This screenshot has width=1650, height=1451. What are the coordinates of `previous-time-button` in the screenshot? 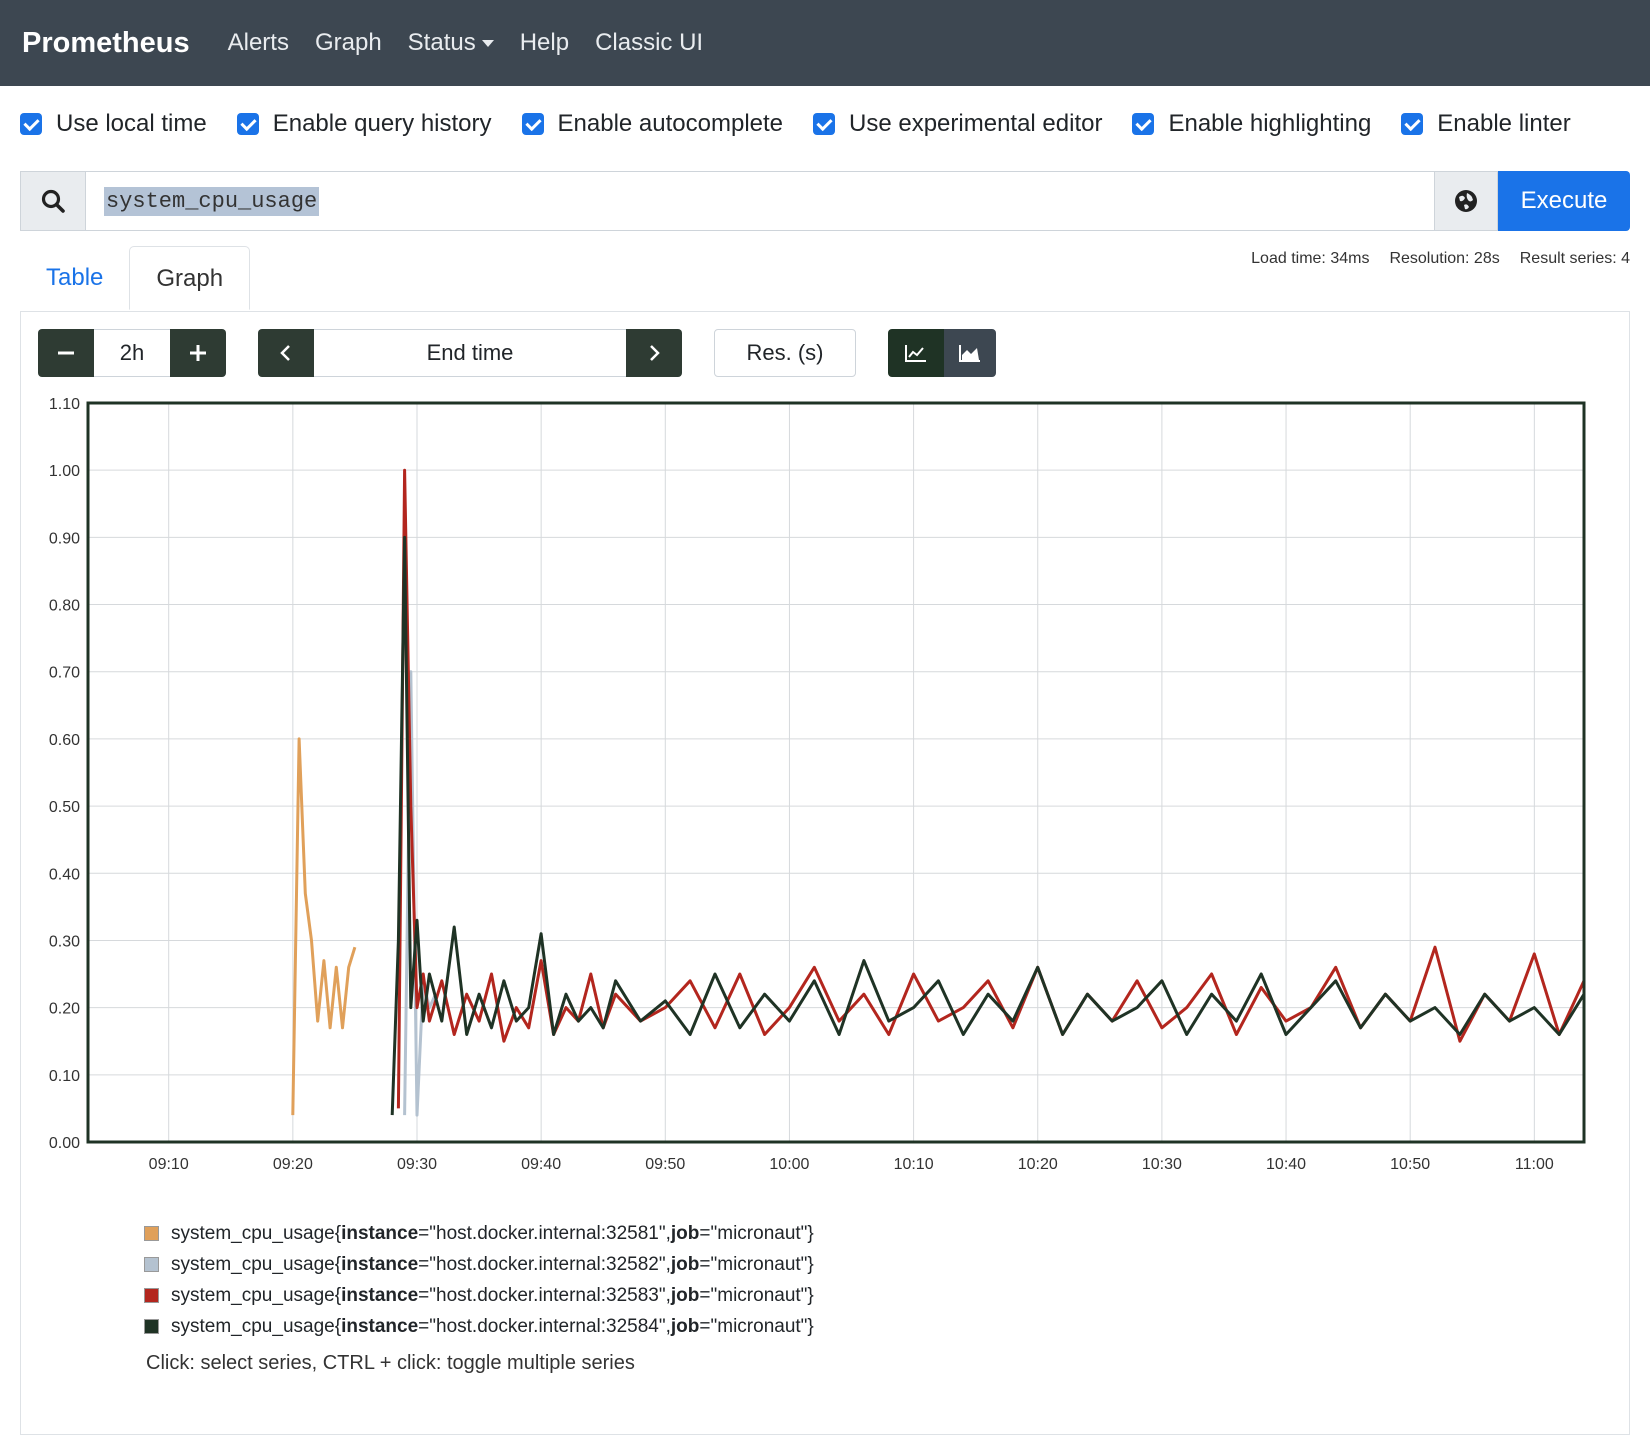 It's located at (286, 353).